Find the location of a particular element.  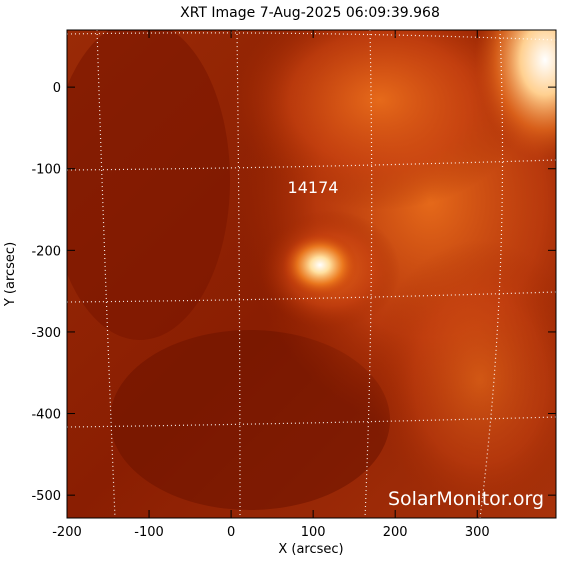

y-tick-label: -100 is located at coordinates (46, 170).